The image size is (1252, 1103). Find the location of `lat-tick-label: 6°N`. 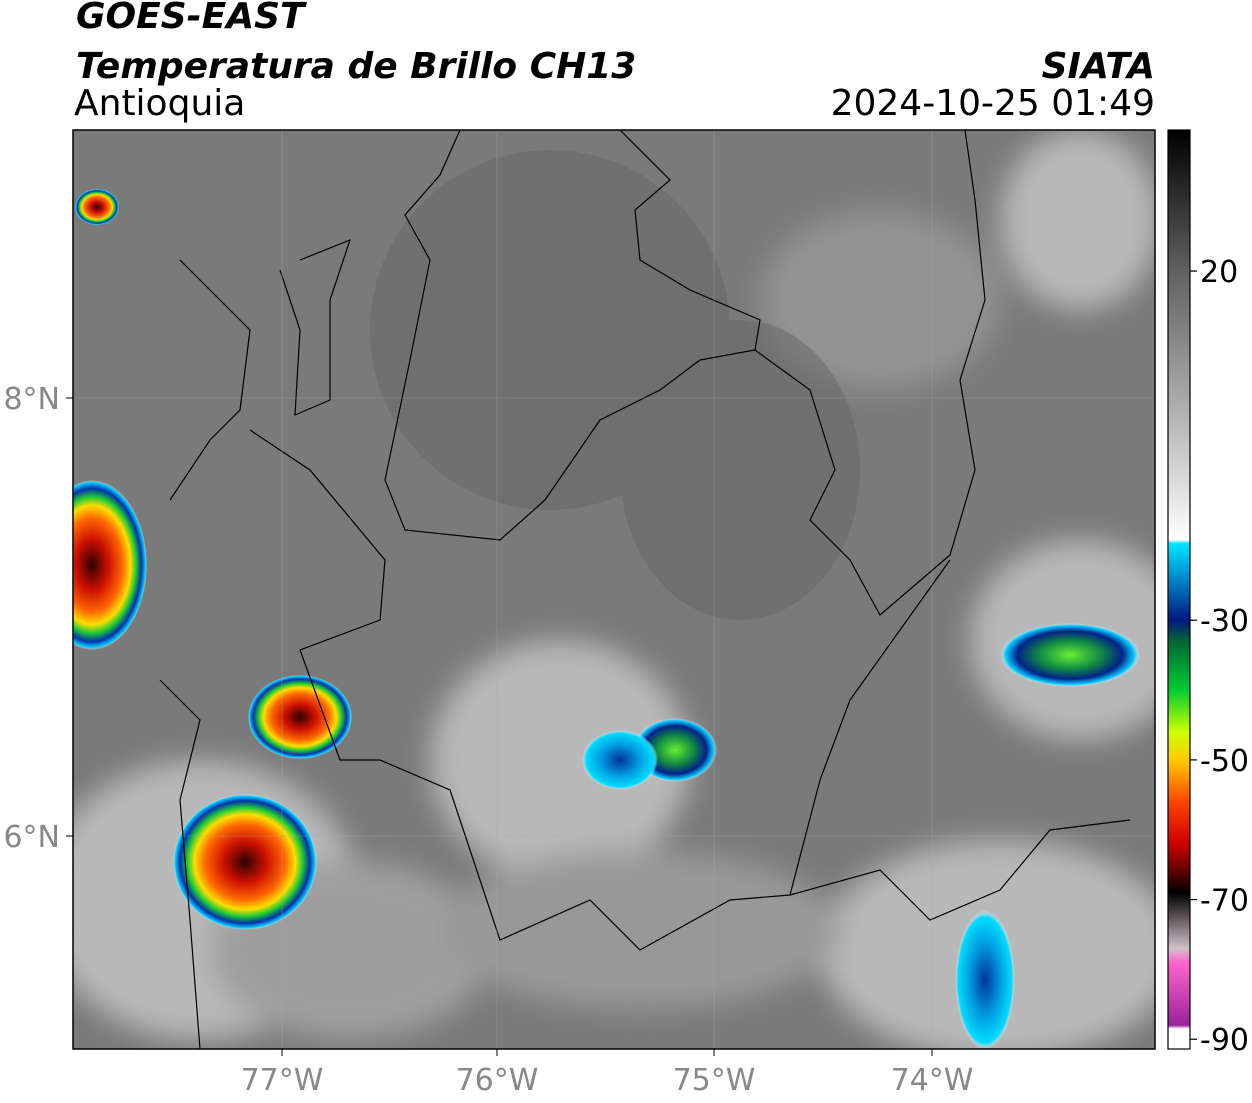

lat-tick-label: 6°N is located at coordinates (31, 837).